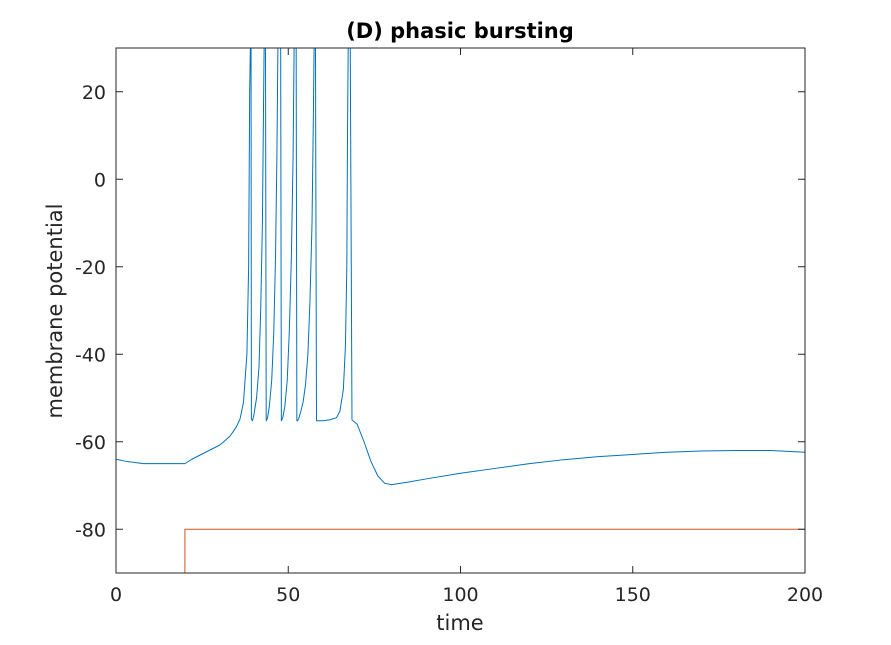 The image size is (891, 645). What do you see at coordinates (90, 355) in the screenshot?
I see `y-tick-label: -40` at bounding box center [90, 355].